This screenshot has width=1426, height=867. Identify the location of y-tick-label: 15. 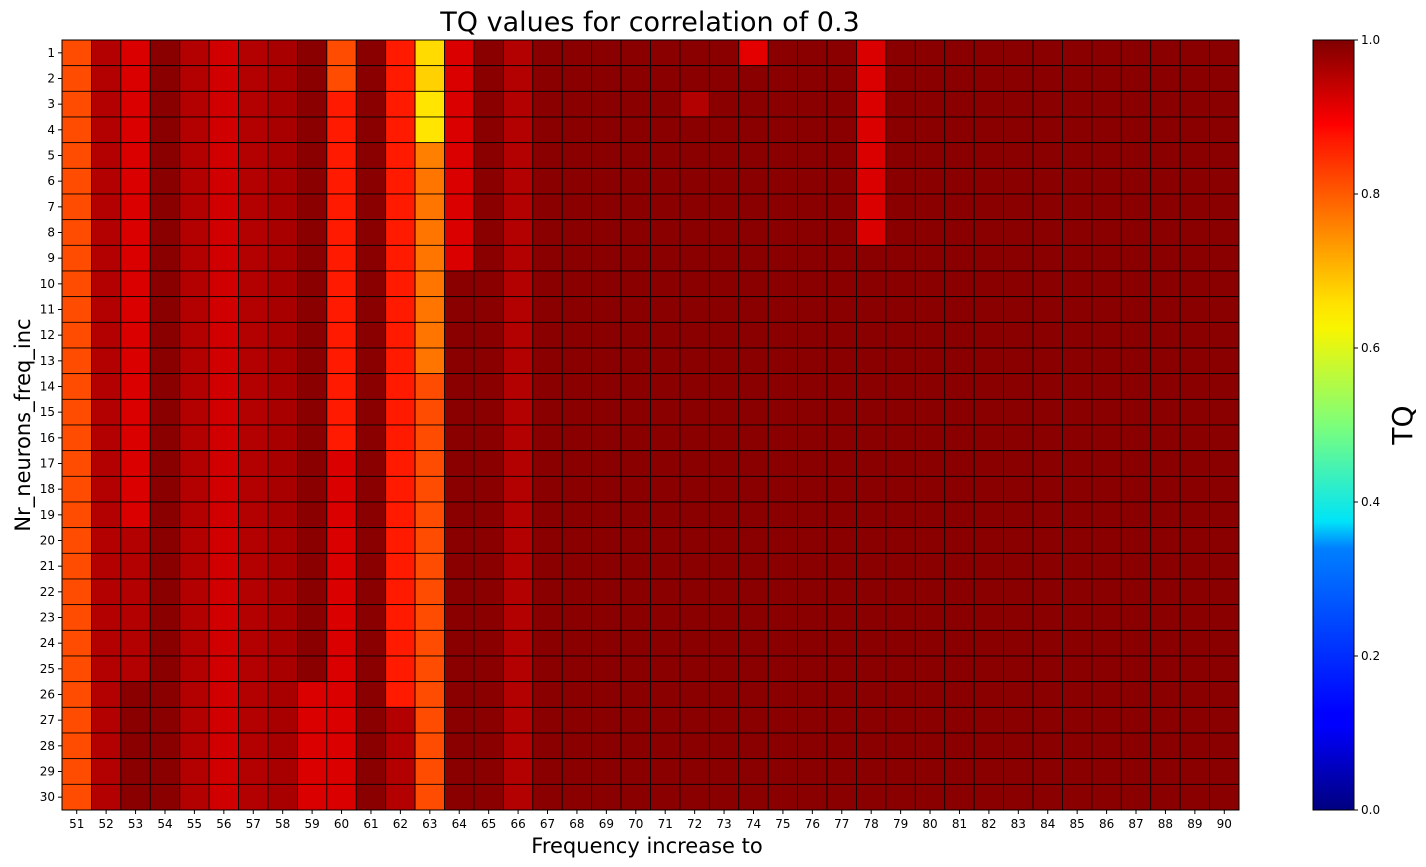
(47, 412).